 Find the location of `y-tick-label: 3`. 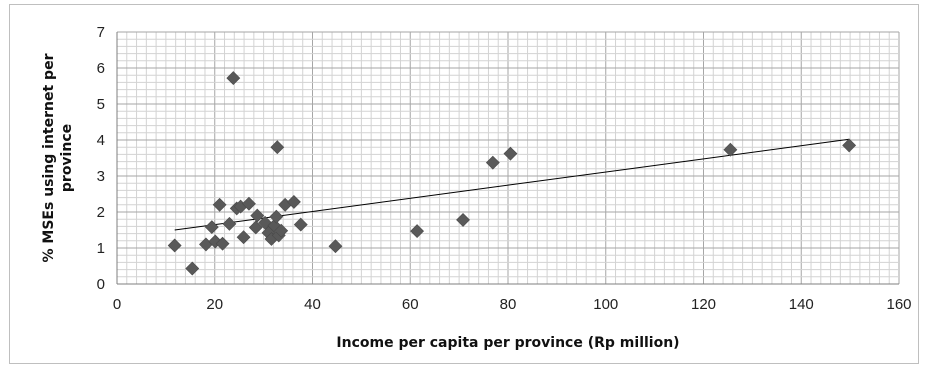

y-tick-label: 3 is located at coordinates (101, 176).